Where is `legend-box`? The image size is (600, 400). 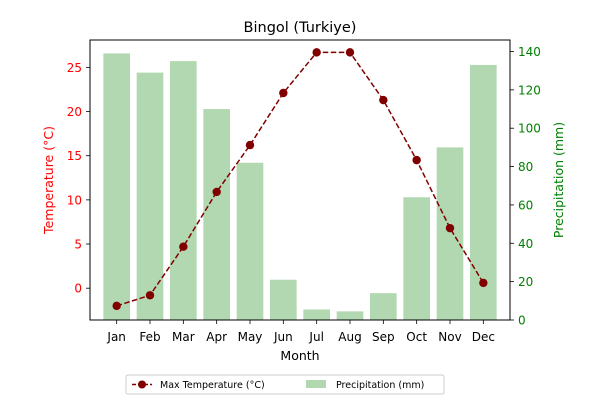
legend-box is located at coordinates (285, 384).